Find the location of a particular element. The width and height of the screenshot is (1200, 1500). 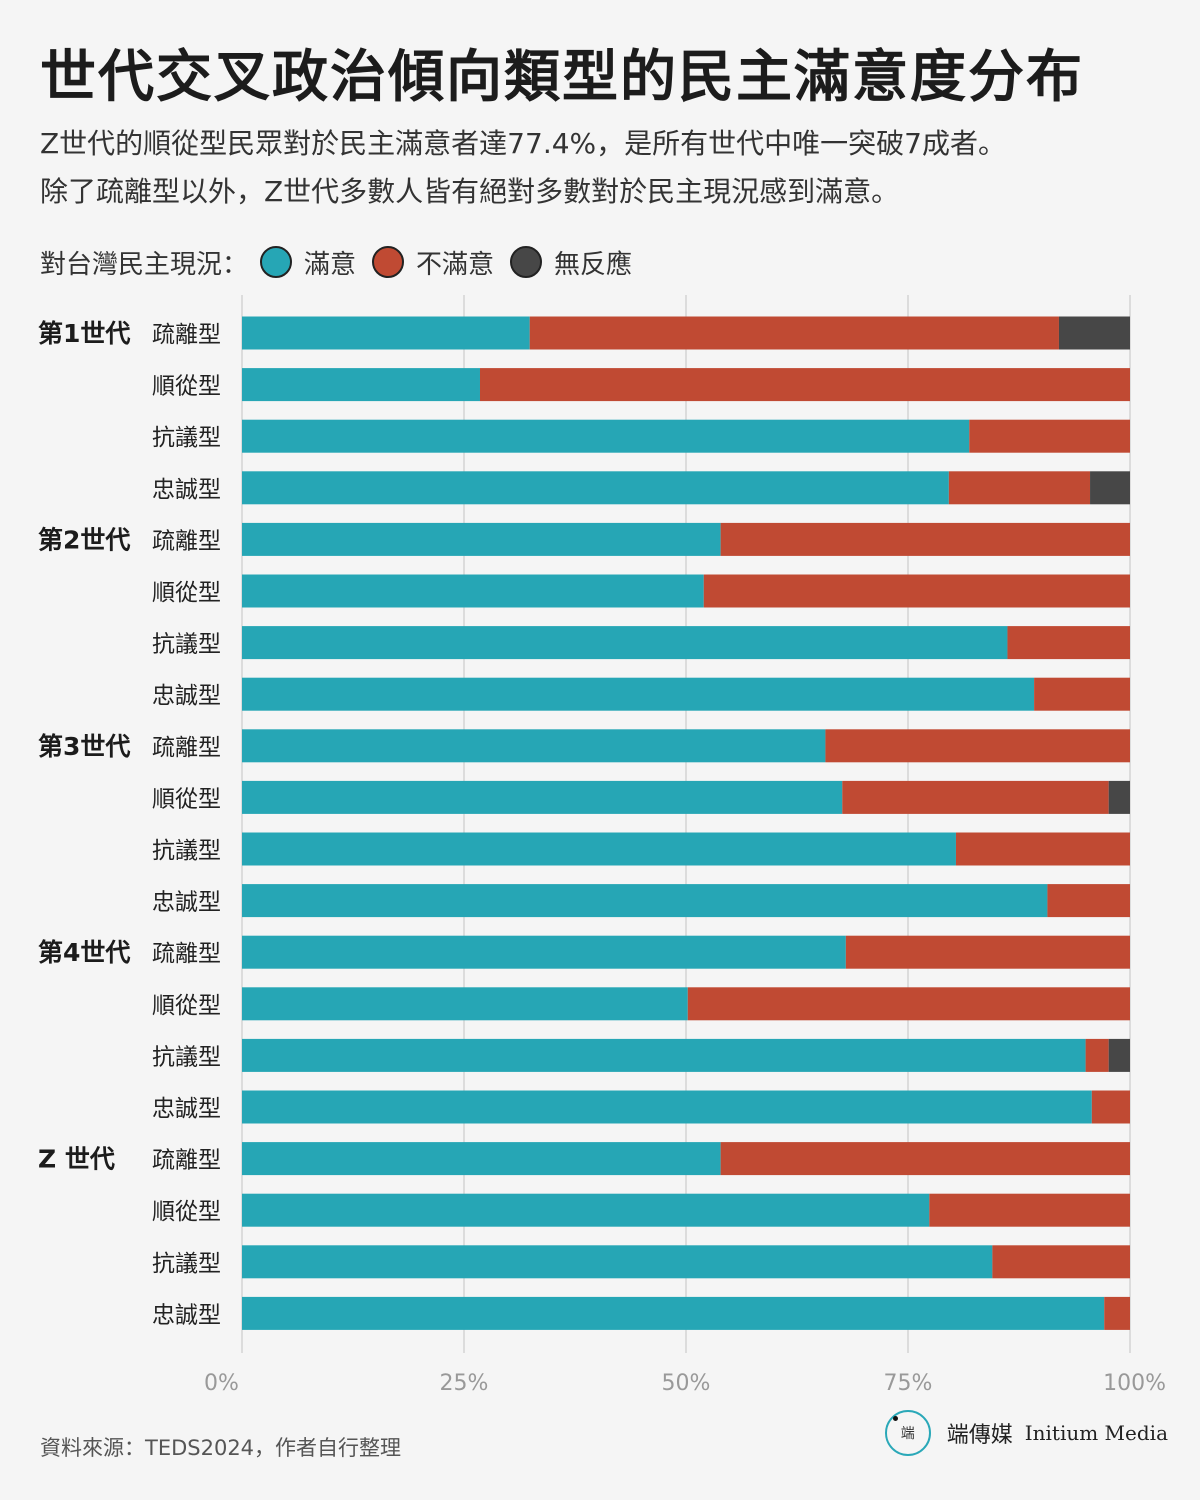

legend-label-dissatisfied: 不滿意 is located at coordinates (455, 264).